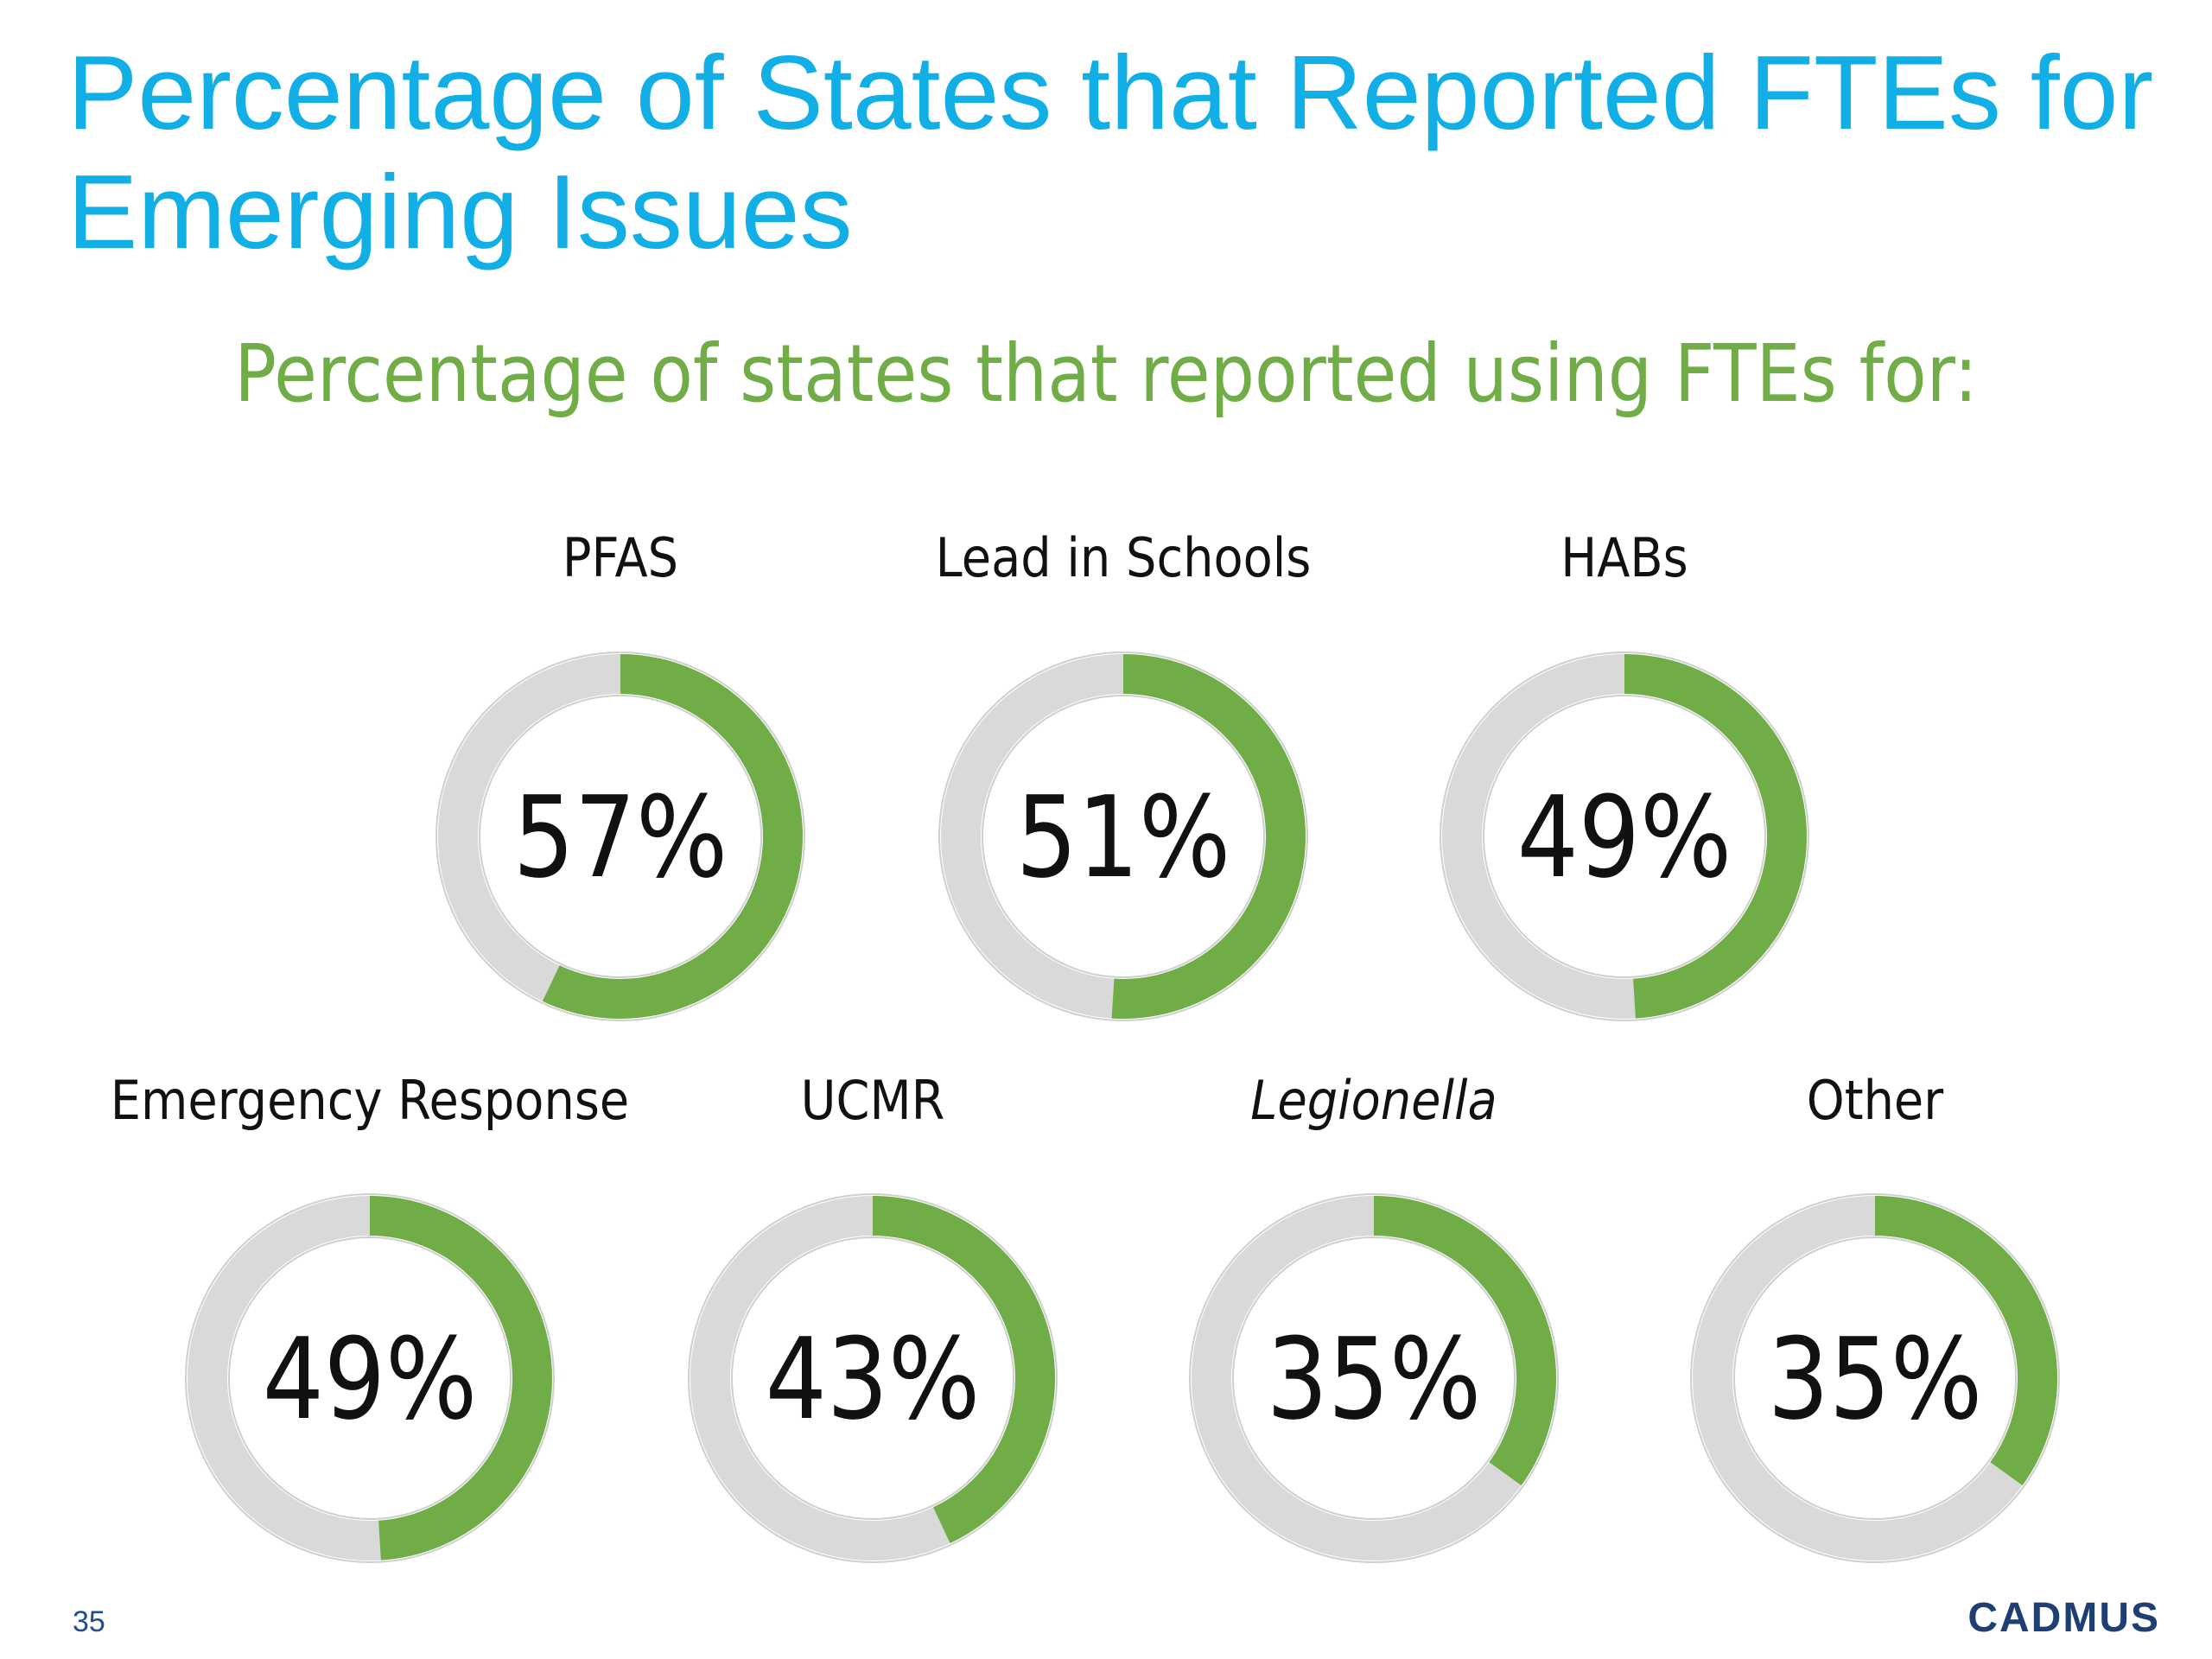 The width and height of the screenshot is (2212, 1659). What do you see at coordinates (370, 1100) in the screenshot?
I see `donut-label: Emergency Response` at bounding box center [370, 1100].